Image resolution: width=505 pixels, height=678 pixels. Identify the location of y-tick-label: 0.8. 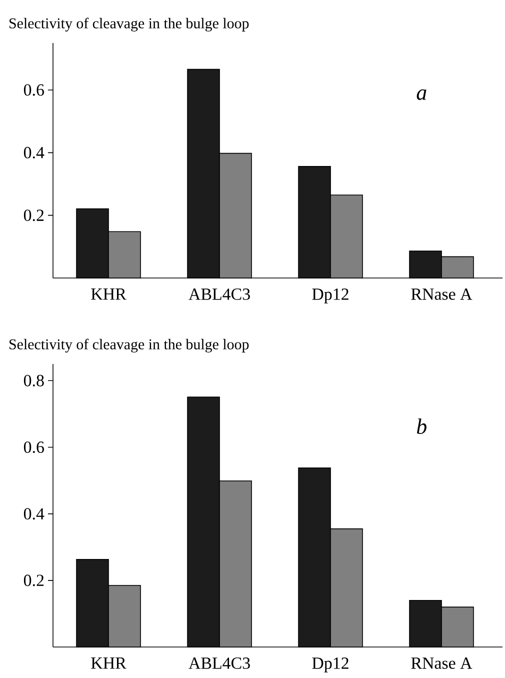
(34, 380).